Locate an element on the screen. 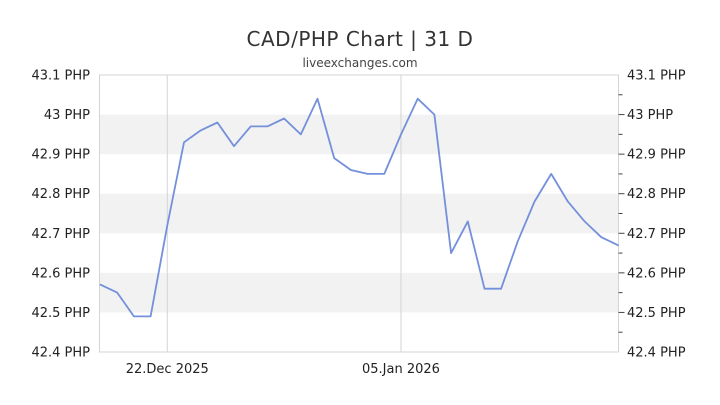  y-axis-label-left: 42.7 PHP is located at coordinates (60, 234).